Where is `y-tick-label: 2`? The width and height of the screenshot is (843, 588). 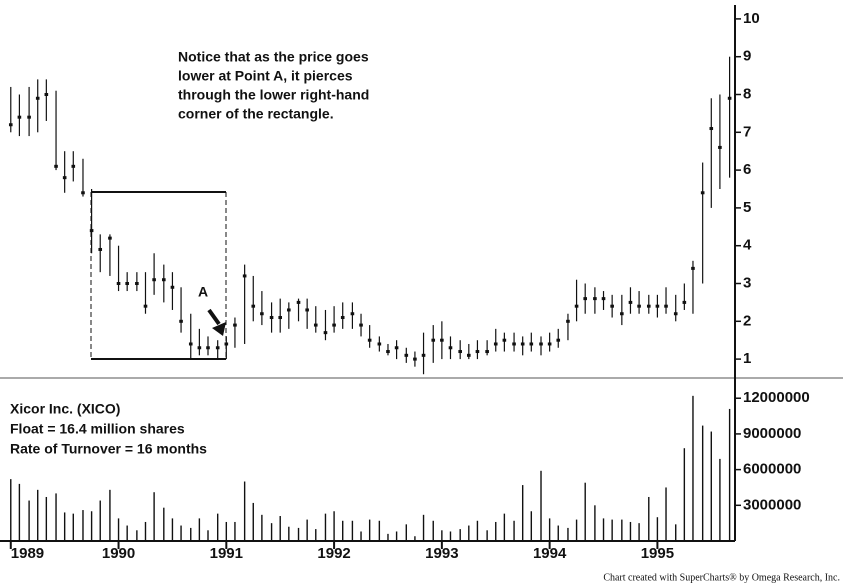
y-tick-label: 2 is located at coordinates (747, 320).